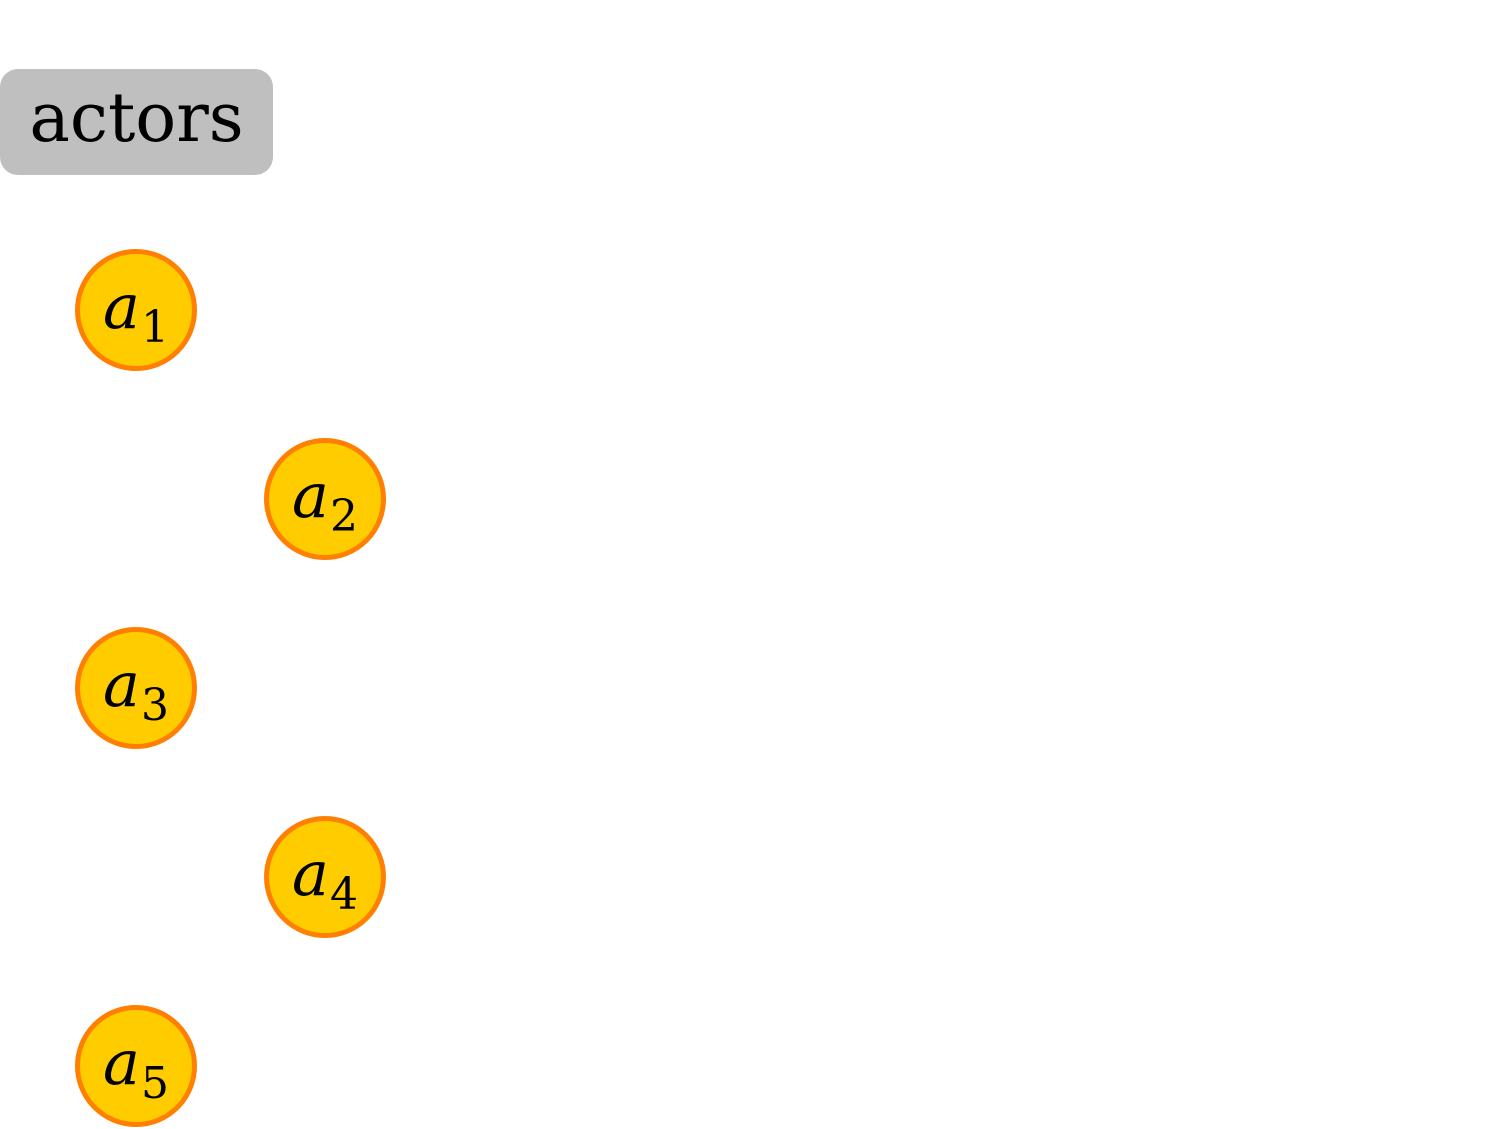 The width and height of the screenshot is (1487, 1129). What do you see at coordinates (154, 327) in the screenshot?
I see `node-subscript: 1` at bounding box center [154, 327].